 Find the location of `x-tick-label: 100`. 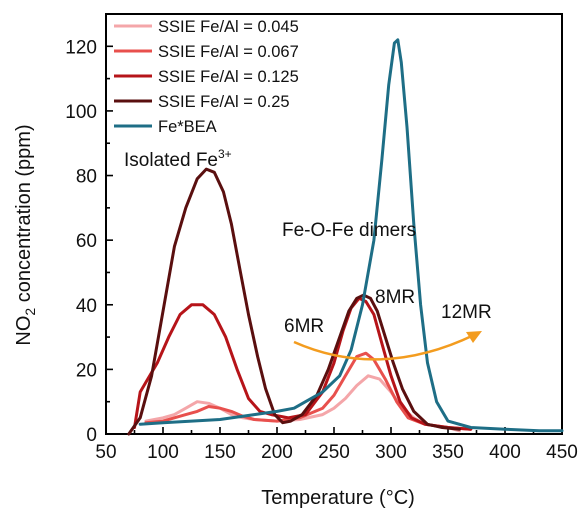

x-tick-label: 100 is located at coordinates (163, 452).